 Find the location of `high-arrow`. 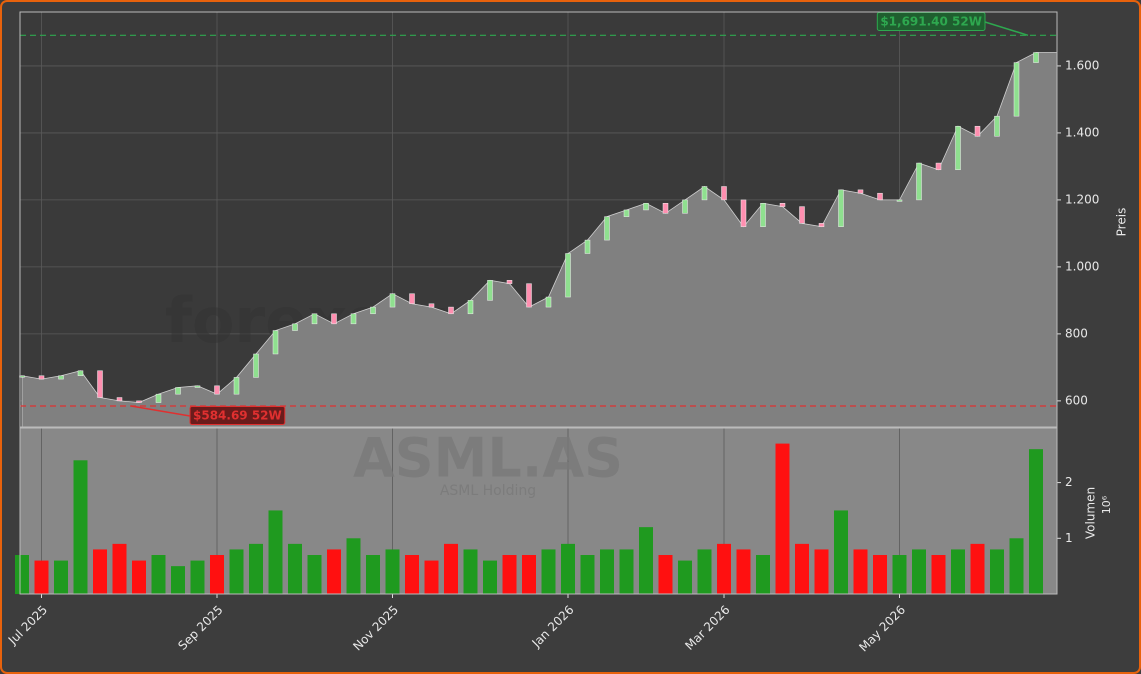

high-arrow is located at coordinates (1006, 29).